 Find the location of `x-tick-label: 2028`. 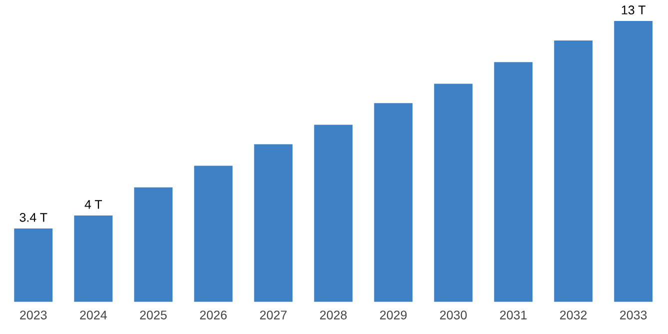

x-tick-label: 2028 is located at coordinates (333, 315).